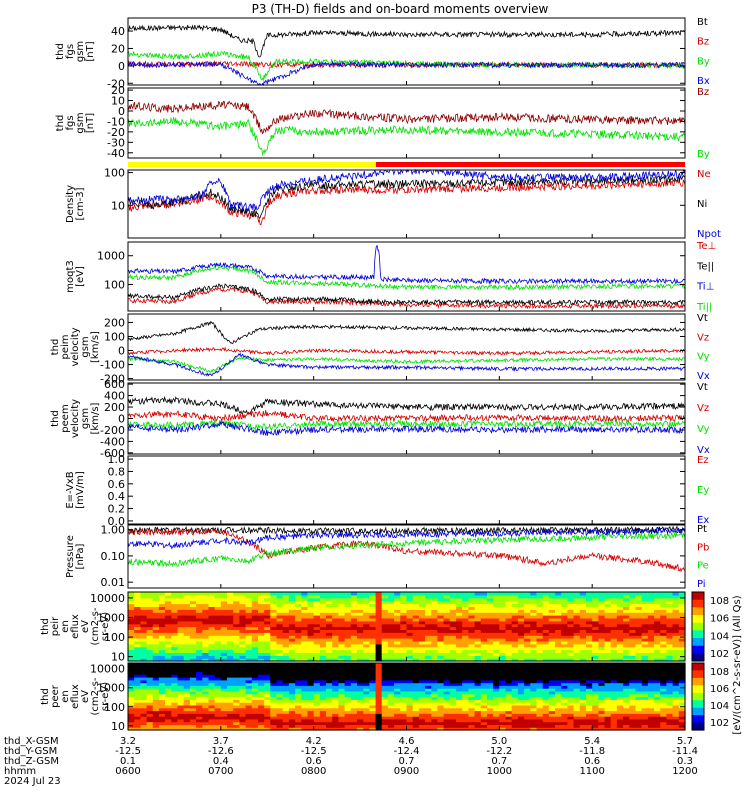 This screenshot has height=800, width=750. What do you see at coordinates (702, 22) in the screenshot?
I see `legend-label: Bt` at bounding box center [702, 22].